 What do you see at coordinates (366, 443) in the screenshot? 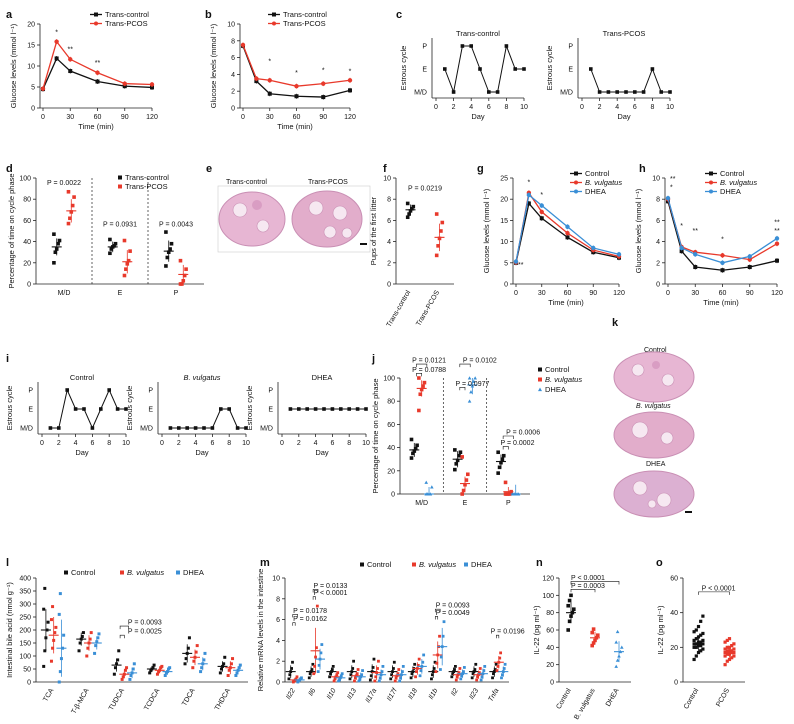
I see `x-tick-label: 10` at bounding box center [366, 443].